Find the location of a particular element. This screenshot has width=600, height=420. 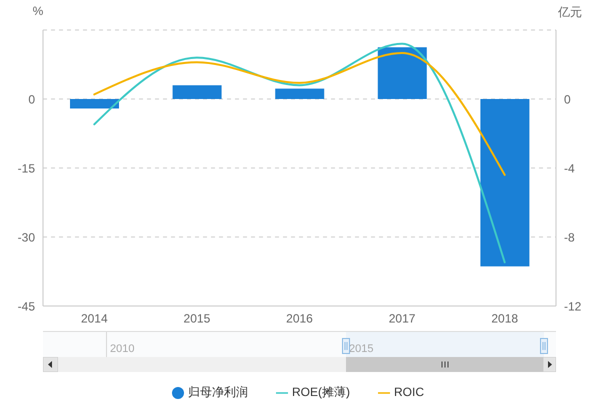

y2-tick-label: -4 is located at coordinates (569, 168).